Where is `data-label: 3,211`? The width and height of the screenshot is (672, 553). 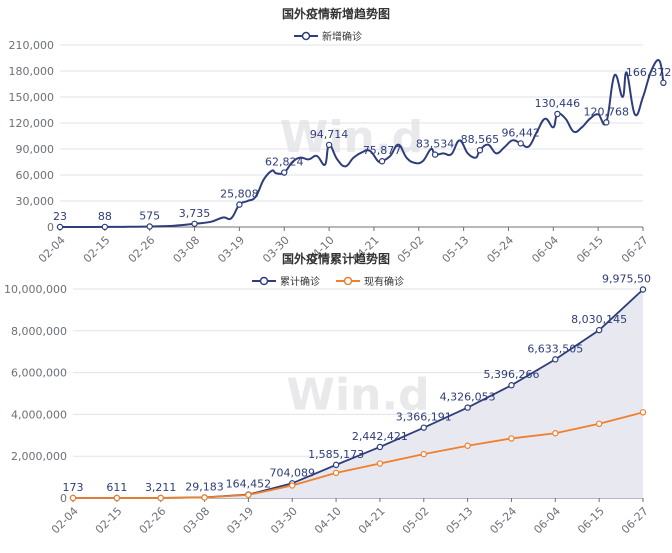
data-label: 3,211 is located at coordinates (161, 487).